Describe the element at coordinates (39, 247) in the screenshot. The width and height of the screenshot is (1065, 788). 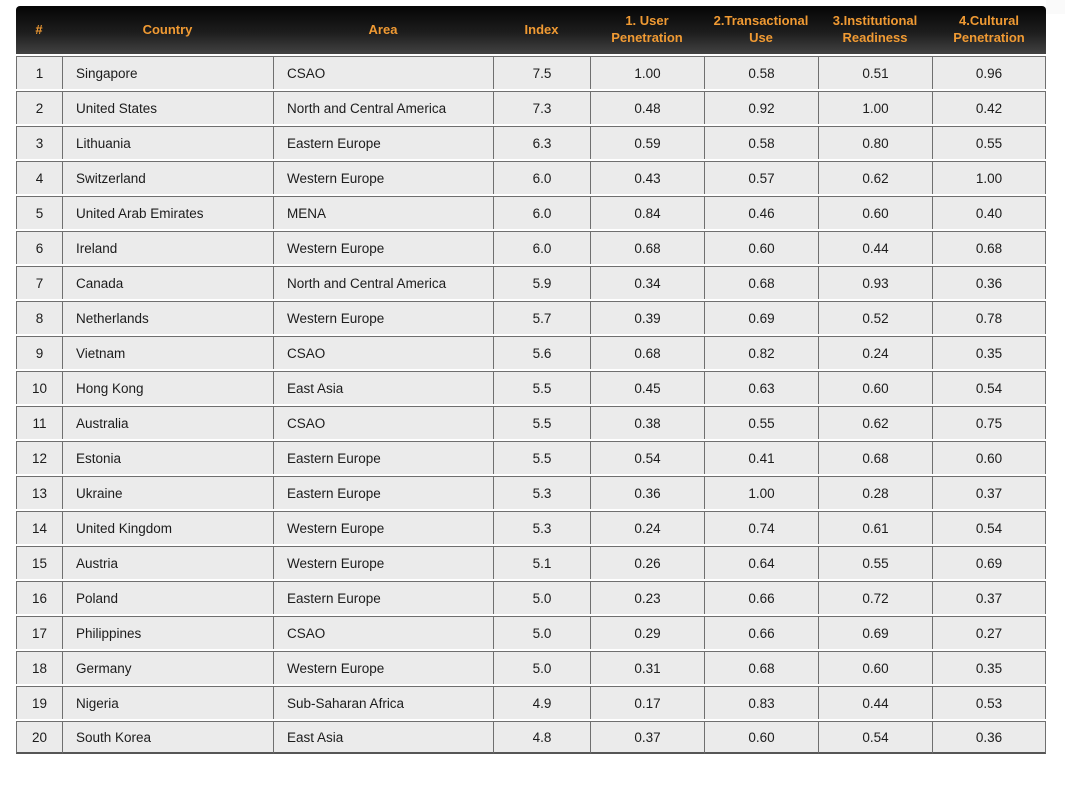
I see `cell-rank: 6` at that location.